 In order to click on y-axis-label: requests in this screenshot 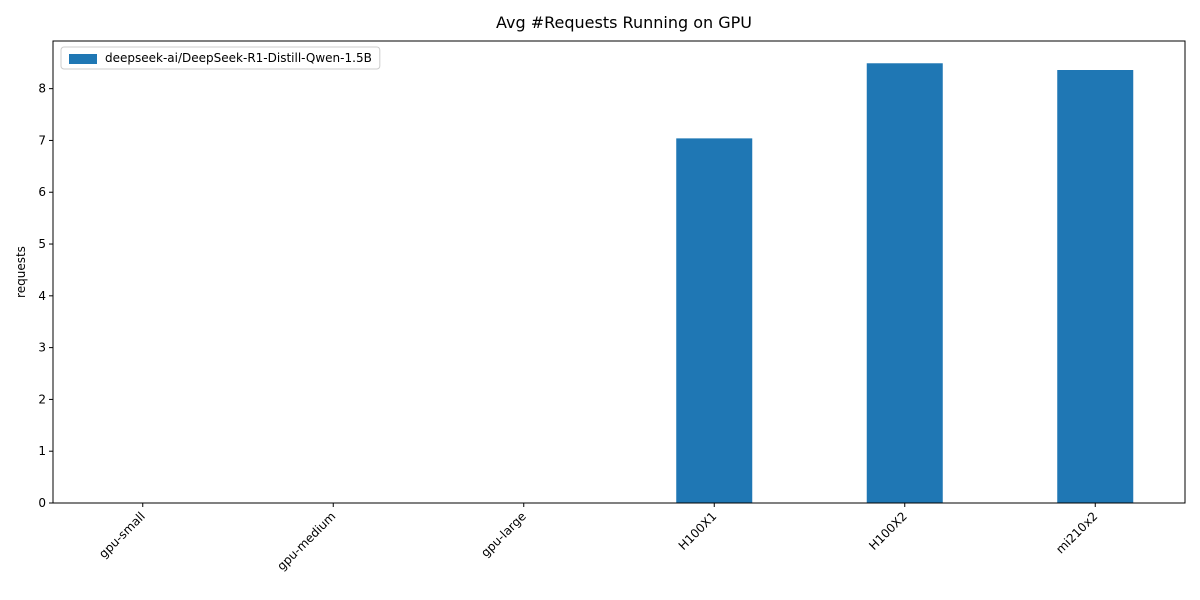, I will do `click(21, 272)`.